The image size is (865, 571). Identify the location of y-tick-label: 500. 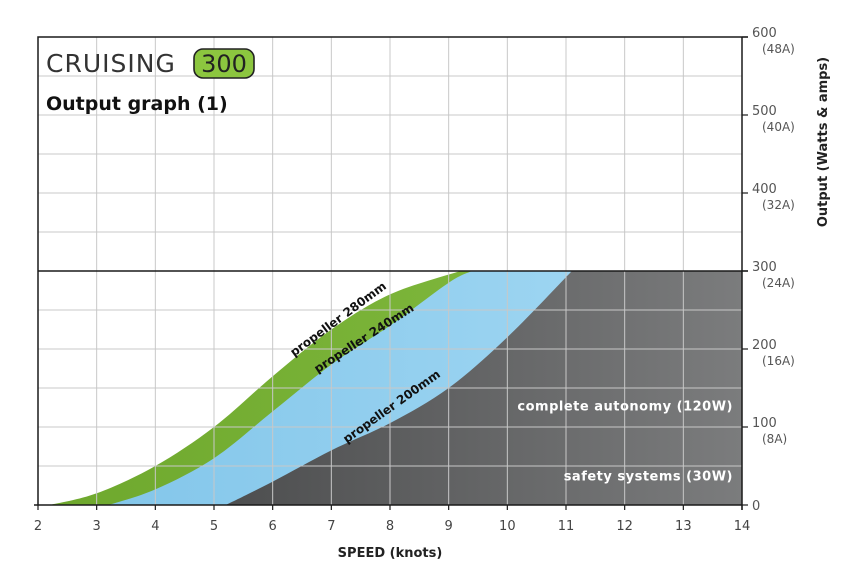
(764, 111).